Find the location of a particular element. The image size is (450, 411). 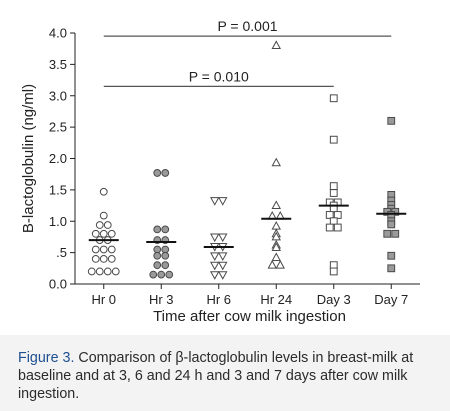

y-tick-label: 3.0 is located at coordinates (58, 95).